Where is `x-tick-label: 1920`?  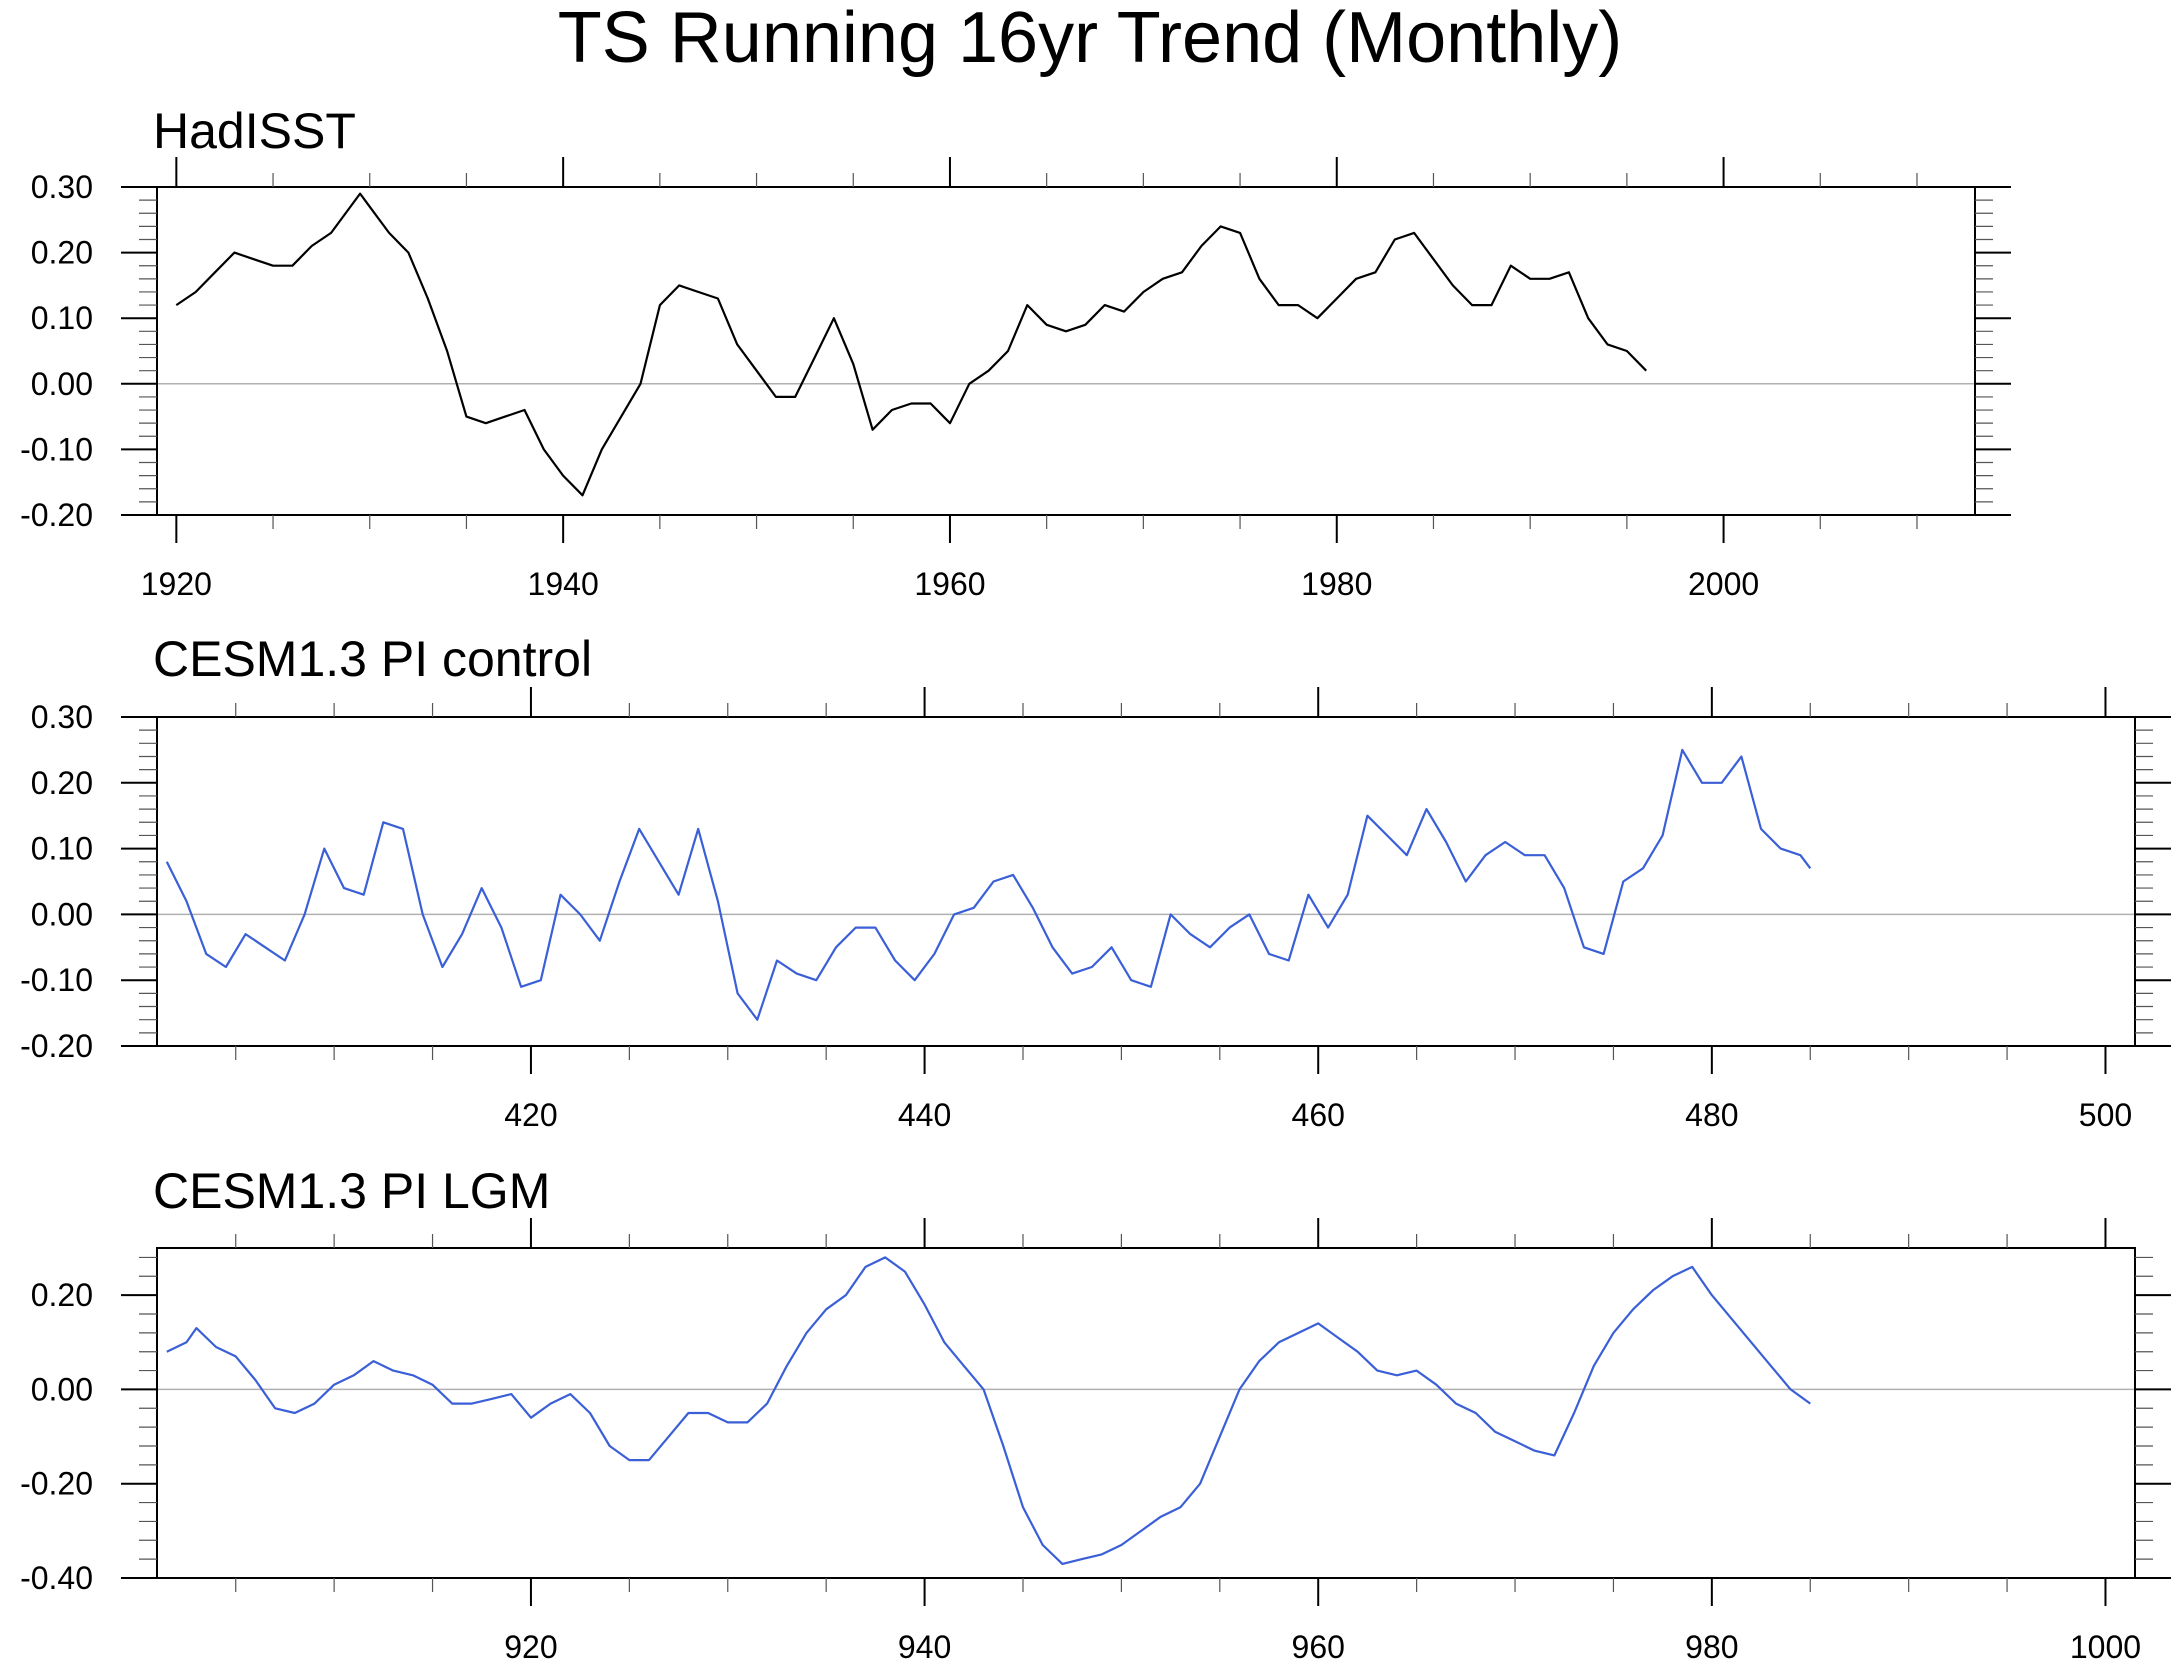
x-tick-label: 1920 is located at coordinates (176, 584).